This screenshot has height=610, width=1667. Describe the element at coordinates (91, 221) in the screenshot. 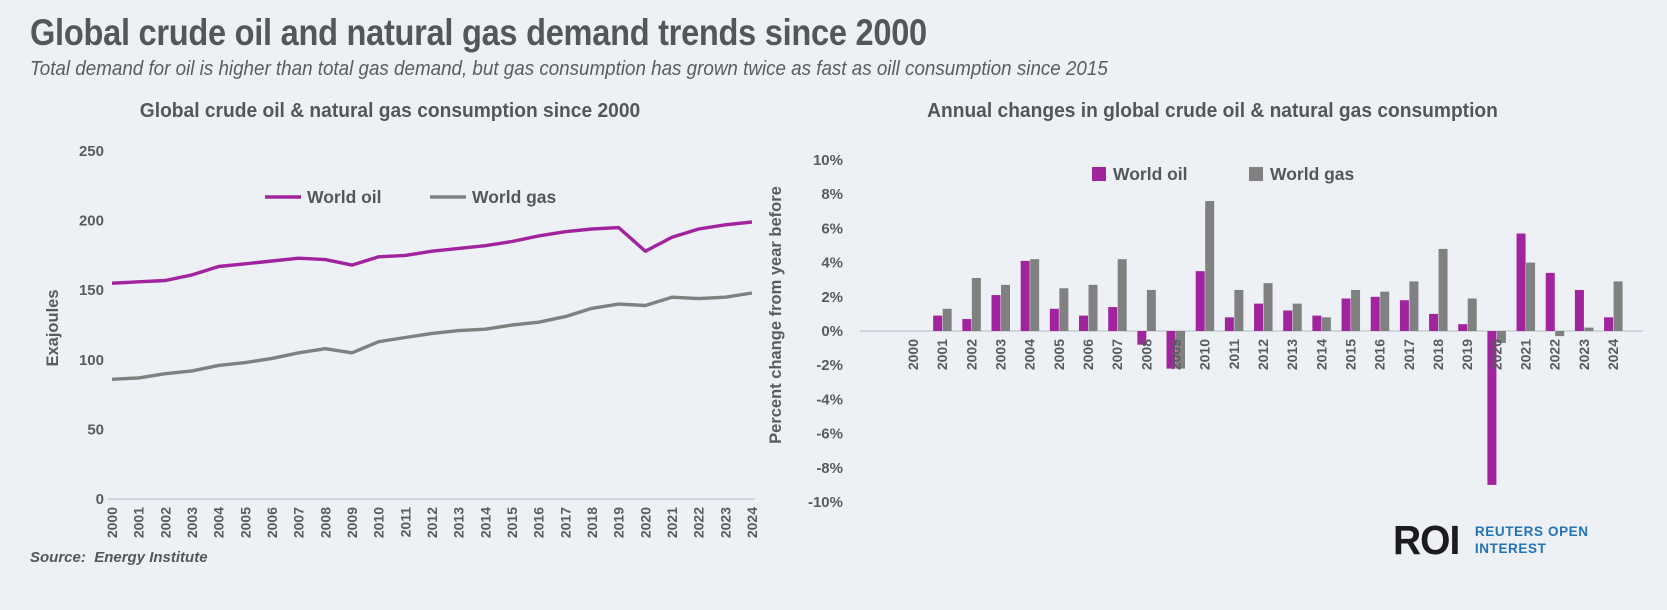

I see `y-tick-label: 200` at that location.